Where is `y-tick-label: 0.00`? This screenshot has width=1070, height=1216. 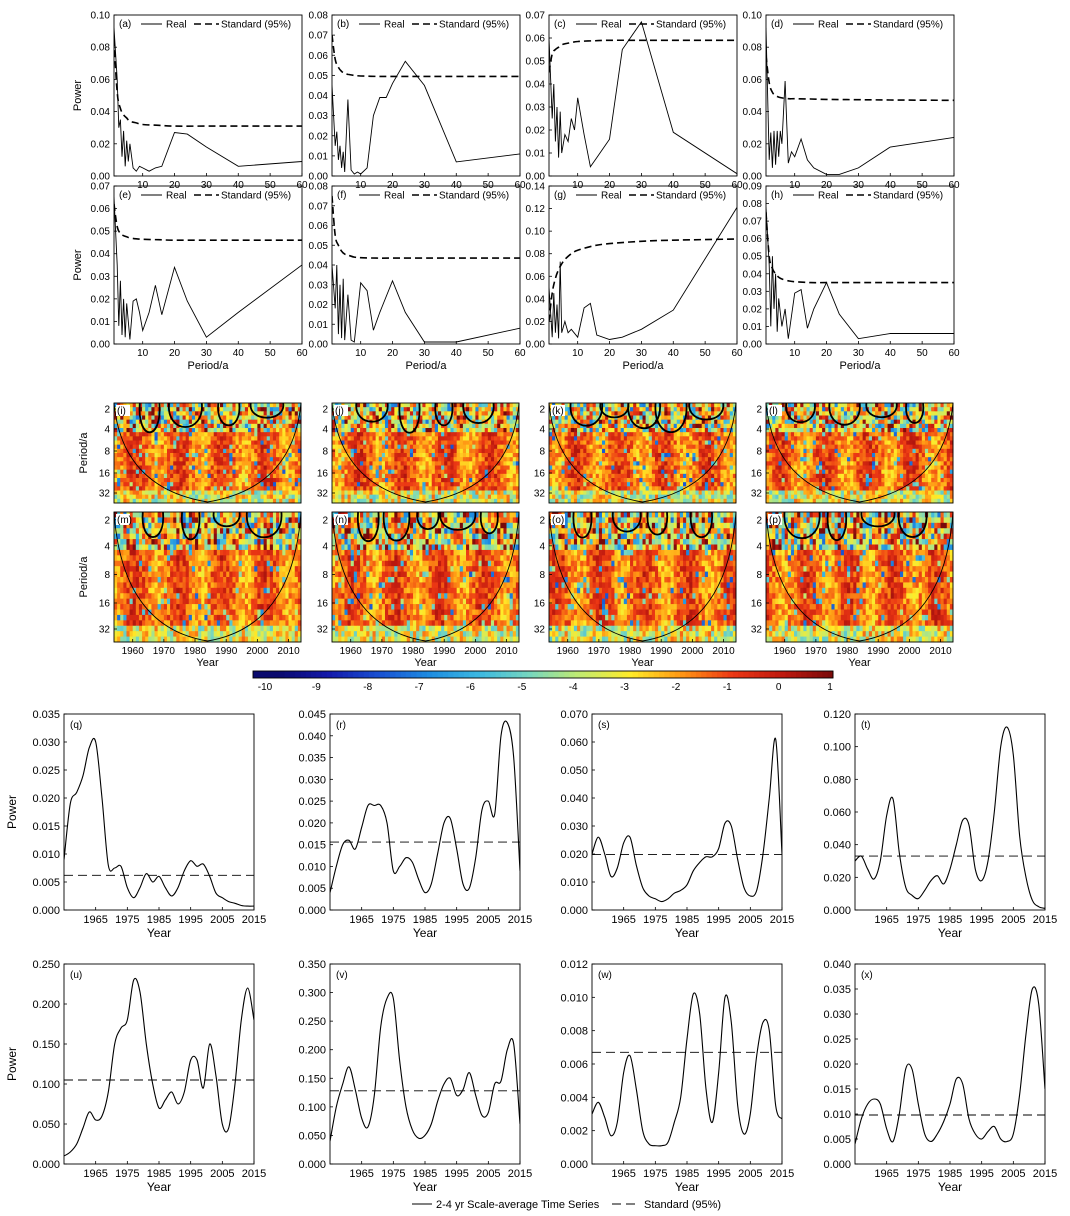
y-tick-label: 0.00 is located at coordinates (101, 177).